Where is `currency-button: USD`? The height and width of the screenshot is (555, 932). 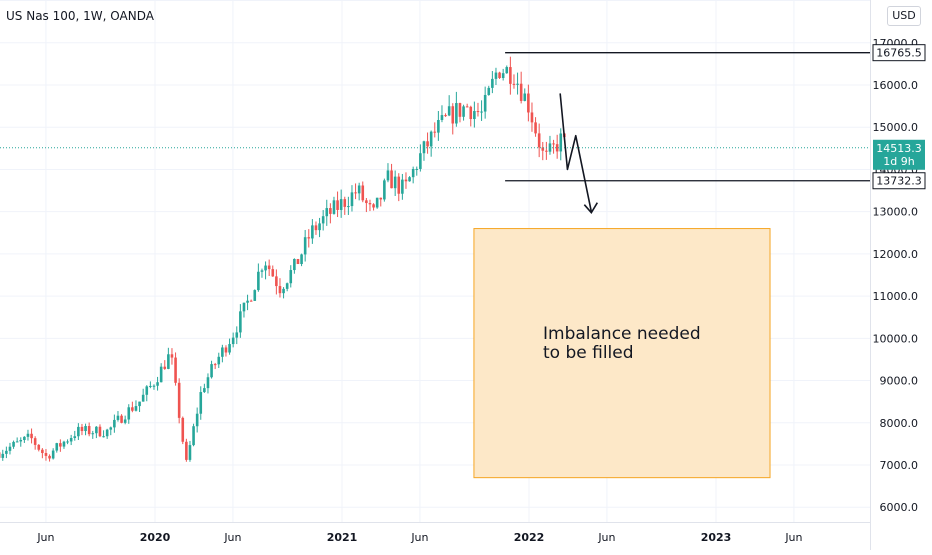
currency-button: USD is located at coordinates (904, 16).